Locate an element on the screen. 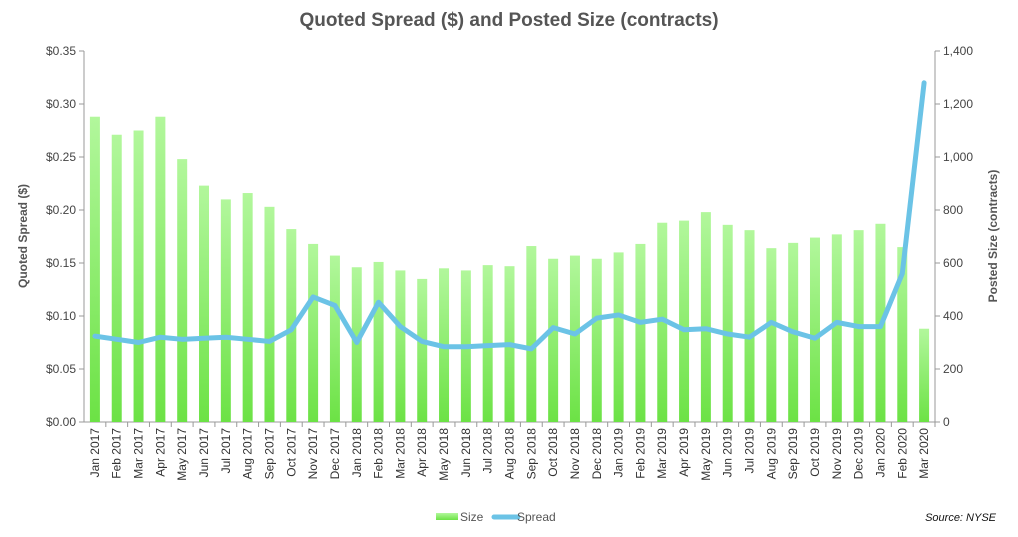  y-tick-label: $0.20 is located at coordinates (61, 210).